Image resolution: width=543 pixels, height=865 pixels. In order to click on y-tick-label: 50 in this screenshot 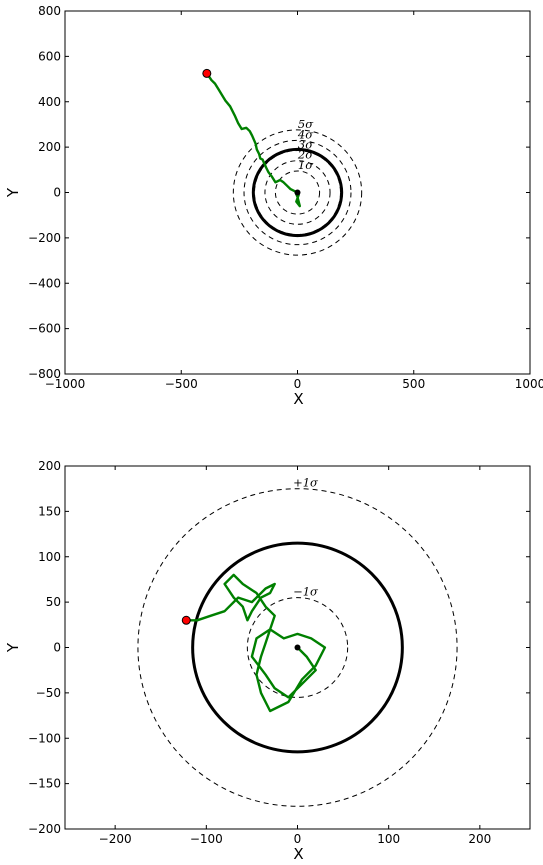, I will do `click(53, 602)`.